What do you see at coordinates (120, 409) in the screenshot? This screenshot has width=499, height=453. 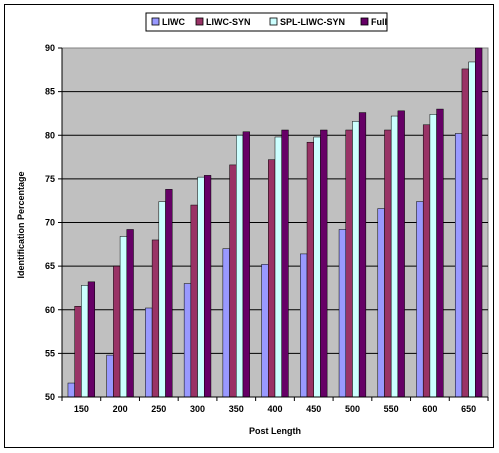 I see `x-tick-label: 200` at bounding box center [120, 409].